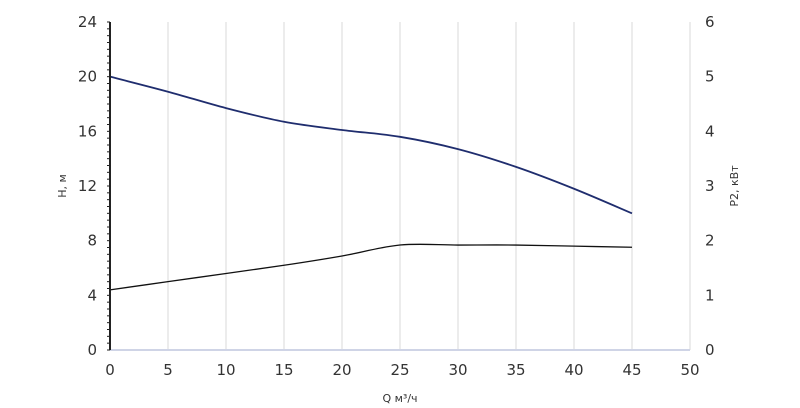 Image resolution: width=800 pixels, height=408 pixels. What do you see at coordinates (371, 267) in the screenshot?
I see `power-curve-line` at bounding box center [371, 267].